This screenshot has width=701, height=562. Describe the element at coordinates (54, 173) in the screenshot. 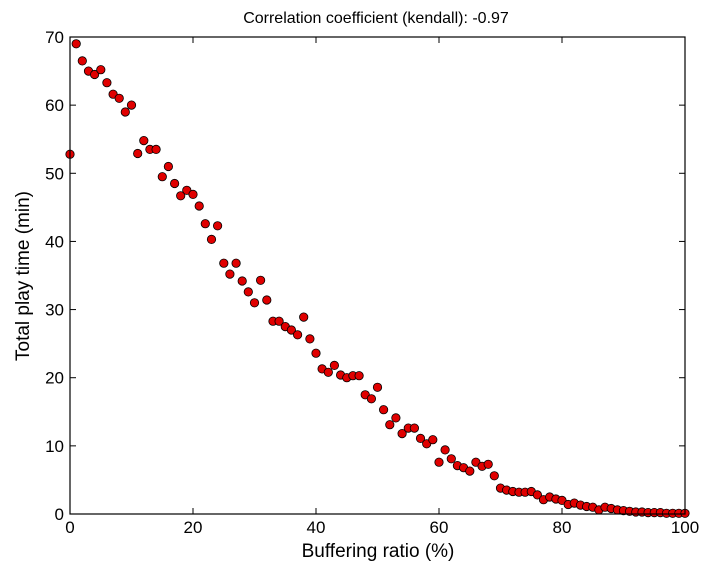

I see `y-tick-label-5: 50` at that location.